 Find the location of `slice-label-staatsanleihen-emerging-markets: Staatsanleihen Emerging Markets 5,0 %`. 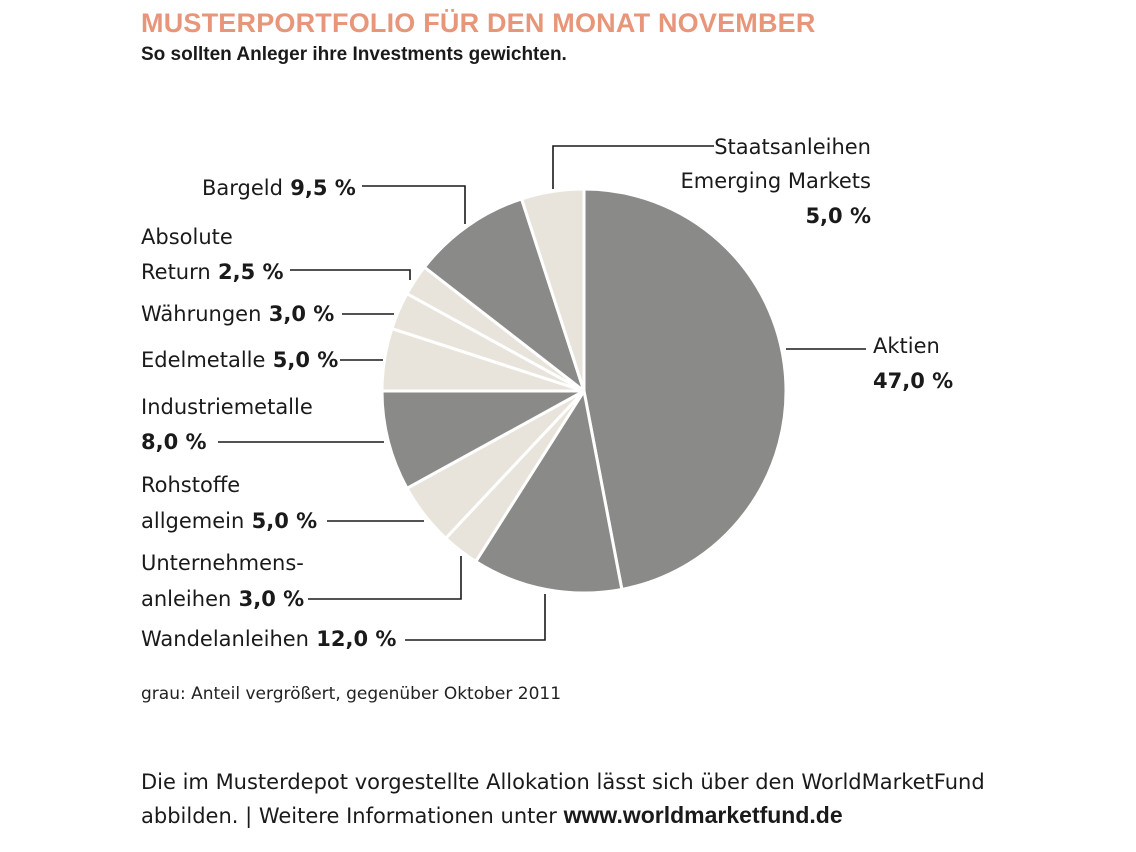

slice-label-staatsanleihen-emerging-markets: Staatsanleihen Emerging Markets 5,0 % is located at coordinates (775, 181).